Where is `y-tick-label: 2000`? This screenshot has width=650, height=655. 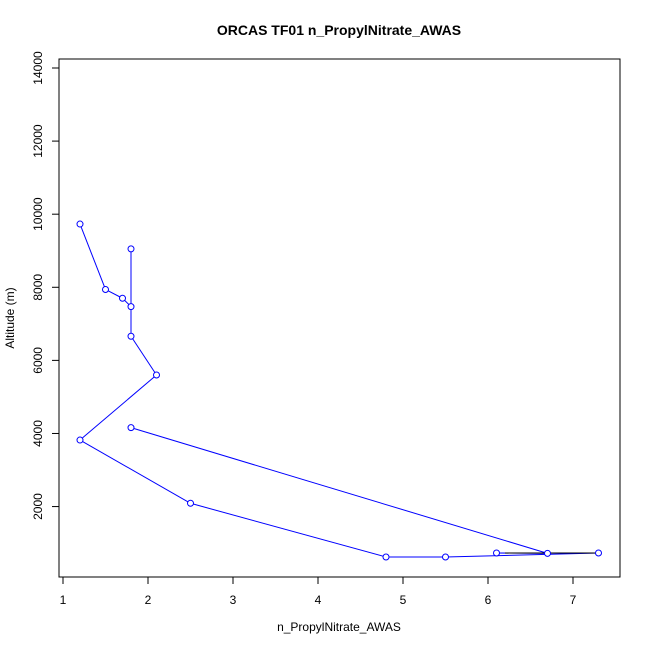
y-tick-label: 2000 is located at coordinates (38, 506).